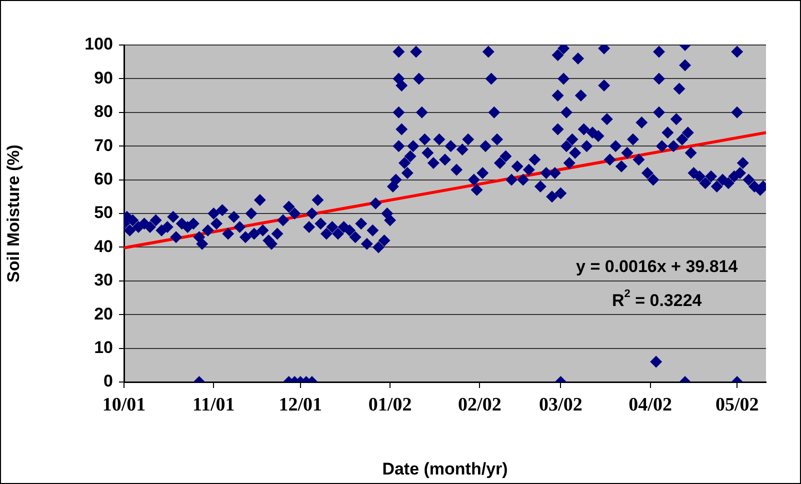  What do you see at coordinates (124, 405) in the screenshot?
I see `x-tick-label: 10/01` at bounding box center [124, 405].